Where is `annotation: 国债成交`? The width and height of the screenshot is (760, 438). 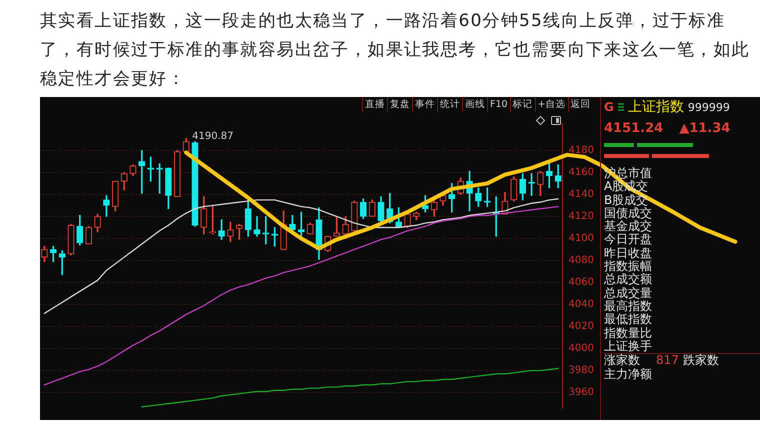
annotation: 国债成交 is located at coordinates (628, 213).